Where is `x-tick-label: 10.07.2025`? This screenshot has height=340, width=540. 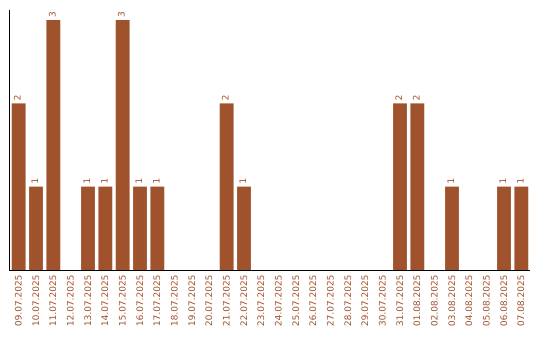 x-tick-label: 10.07.2025 is located at coordinates (37, 300).